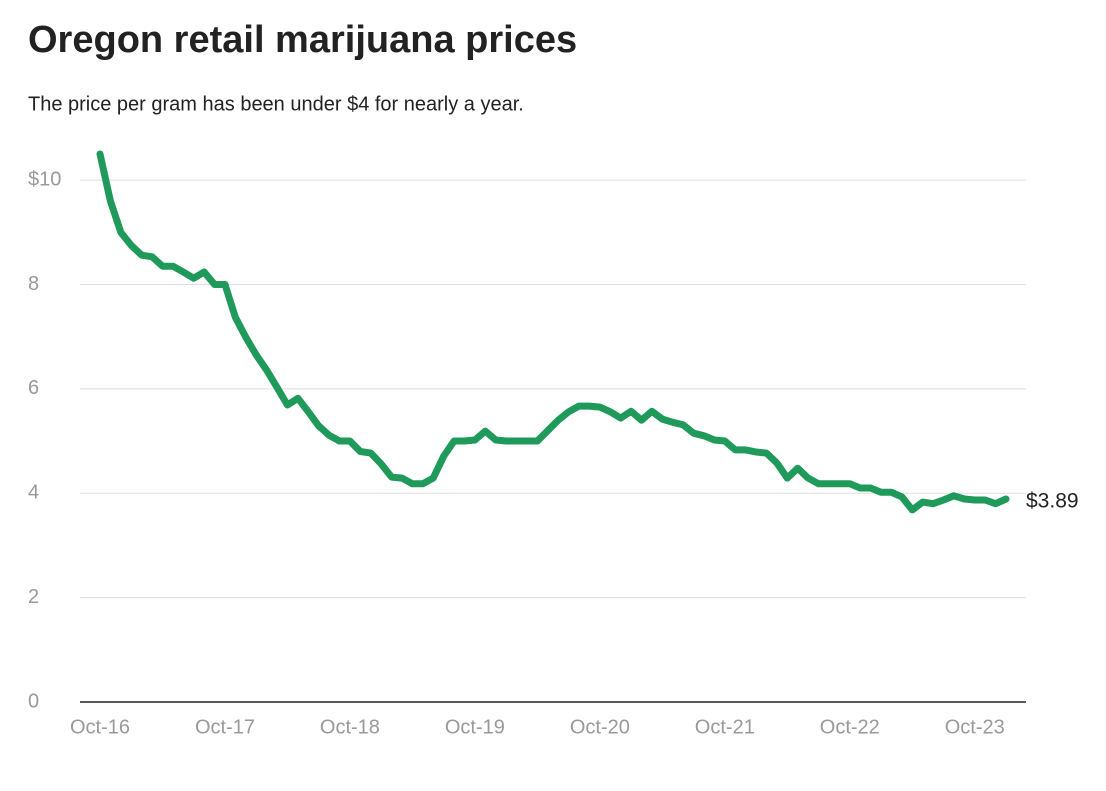 The width and height of the screenshot is (1106, 791). Describe the element at coordinates (33, 388) in the screenshot. I see `y-tick-label: 6` at that location.